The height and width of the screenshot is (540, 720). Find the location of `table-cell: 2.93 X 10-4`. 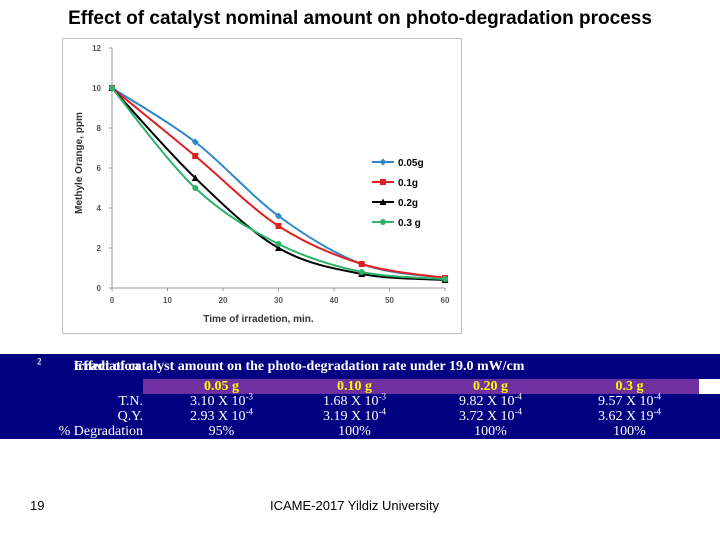

table-cell: 2.93 X 10-4 is located at coordinates (221, 415).